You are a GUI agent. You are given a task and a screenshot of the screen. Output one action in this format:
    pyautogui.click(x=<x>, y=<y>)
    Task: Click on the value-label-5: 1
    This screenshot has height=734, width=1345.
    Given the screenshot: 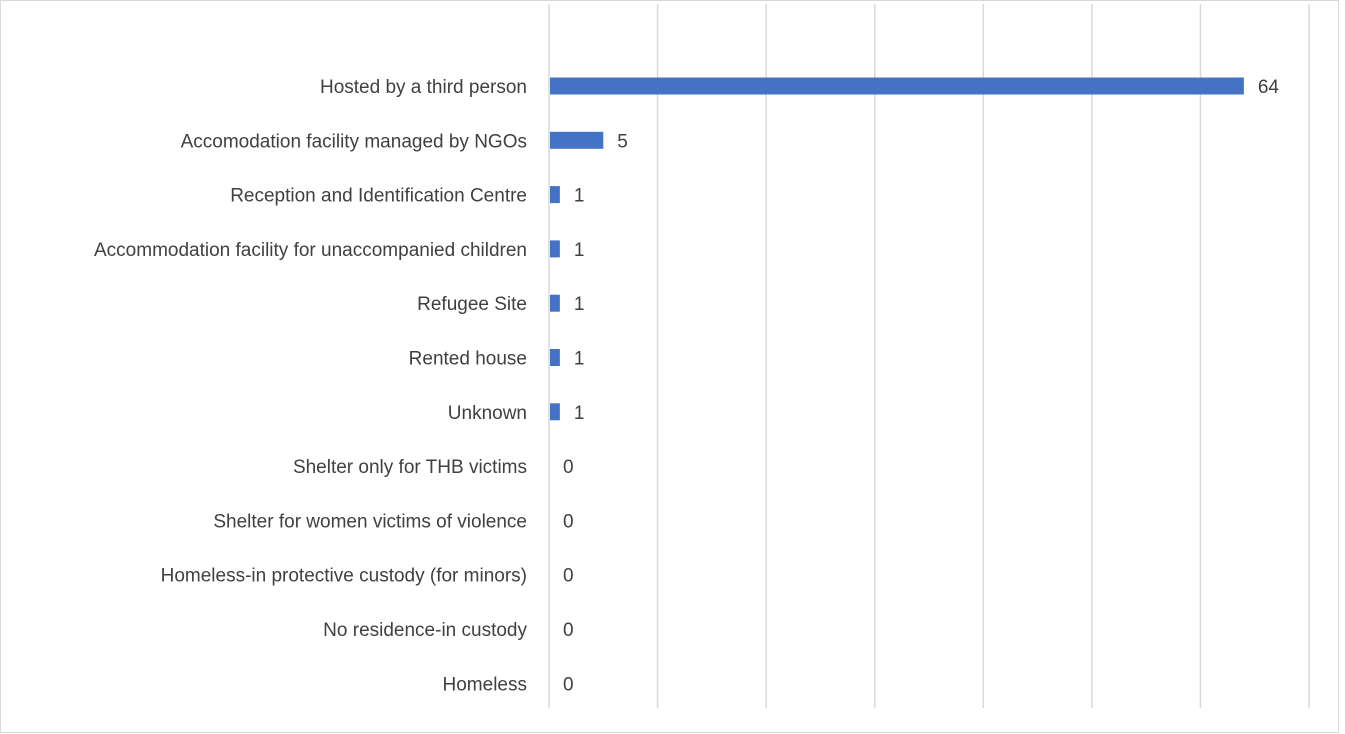 What is the action you would take?
    pyautogui.click(x=579, y=359)
    